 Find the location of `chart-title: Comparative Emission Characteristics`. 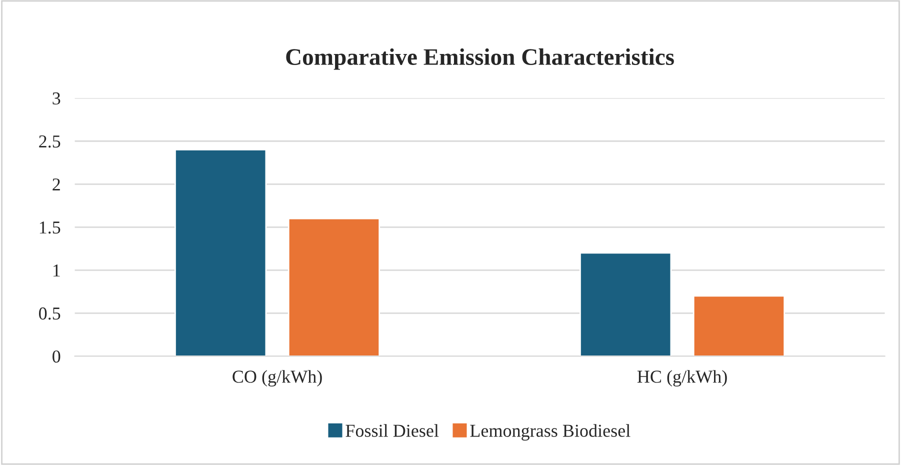

chart-title: Comparative Emission Characteristics is located at coordinates (480, 59).